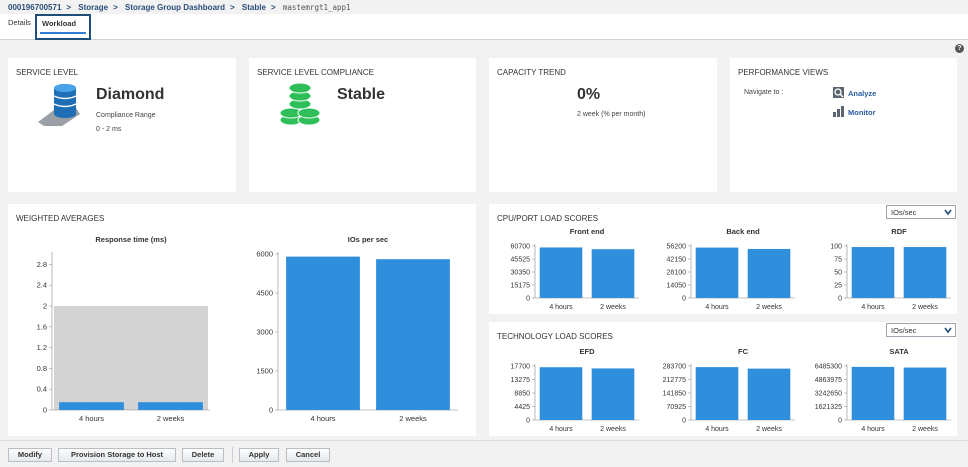  What do you see at coordinates (117, 455) in the screenshot?
I see `provision-storage-button: Provision Storage to Host` at bounding box center [117, 455].